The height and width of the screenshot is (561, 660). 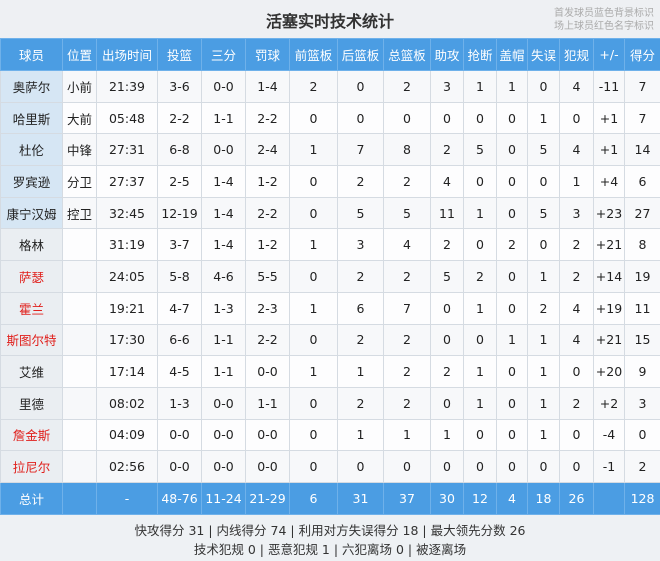 I want to click on total-cell: 4, so click(x=512, y=498).